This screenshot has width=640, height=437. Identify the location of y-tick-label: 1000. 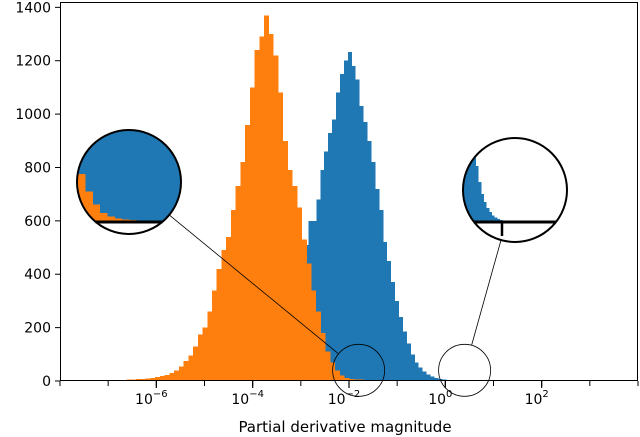
(33, 115).